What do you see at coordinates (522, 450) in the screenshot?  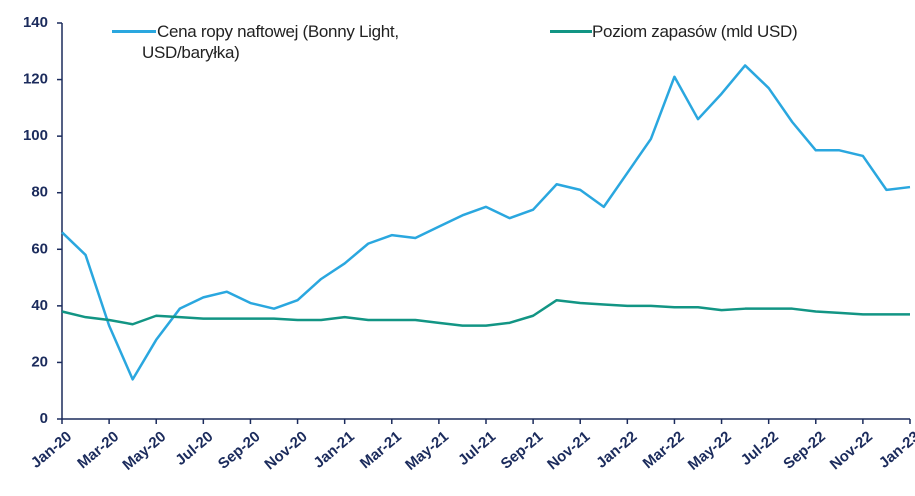 I see `x-tick-label: Sep-21` at bounding box center [522, 450].